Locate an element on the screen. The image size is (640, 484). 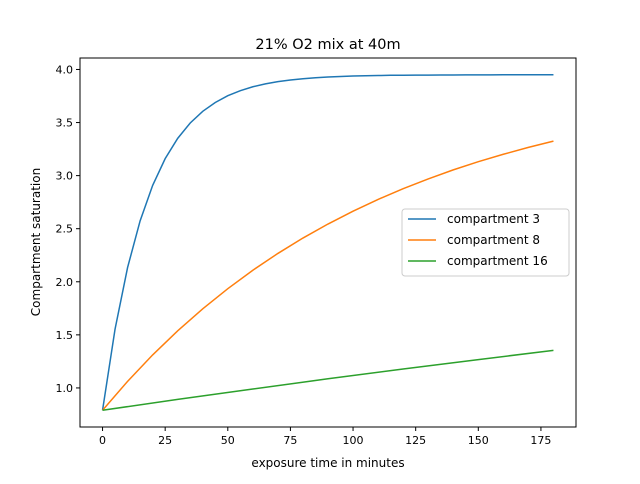
legend-label: compartment 16 is located at coordinates (497, 261).